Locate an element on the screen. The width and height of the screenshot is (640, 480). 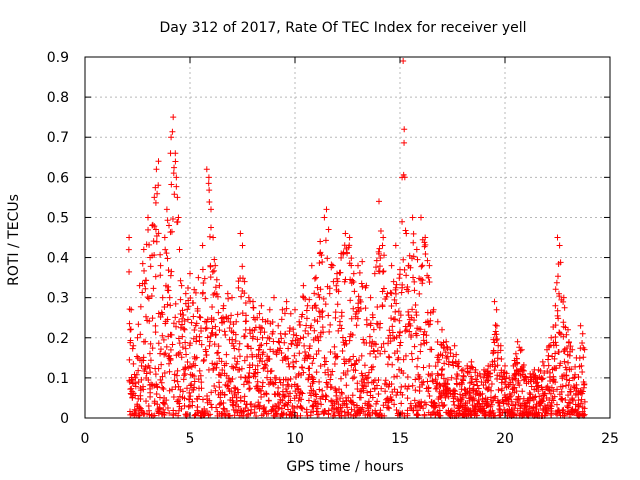
y-tick-labels: 0 0.1 0.2 0.3 0.4 0.5 0.6 0.7 0.8 0.9 is located at coordinates (58, 238).